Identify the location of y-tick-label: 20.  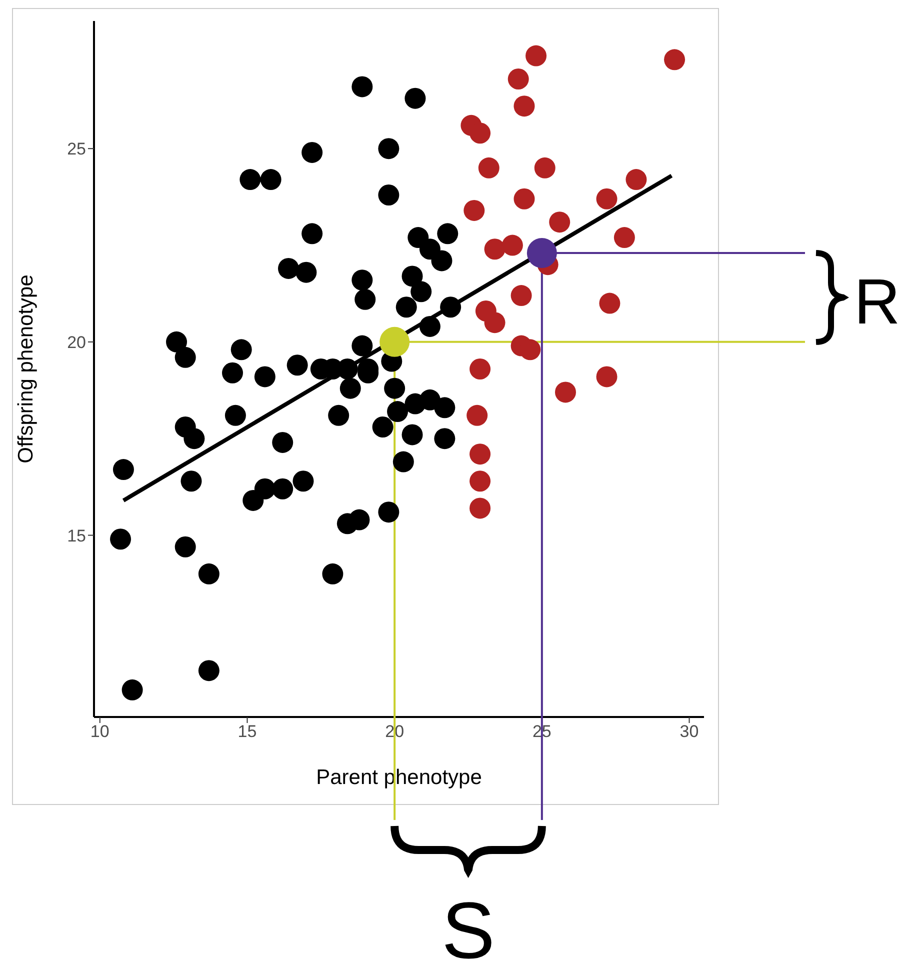
(76, 342).